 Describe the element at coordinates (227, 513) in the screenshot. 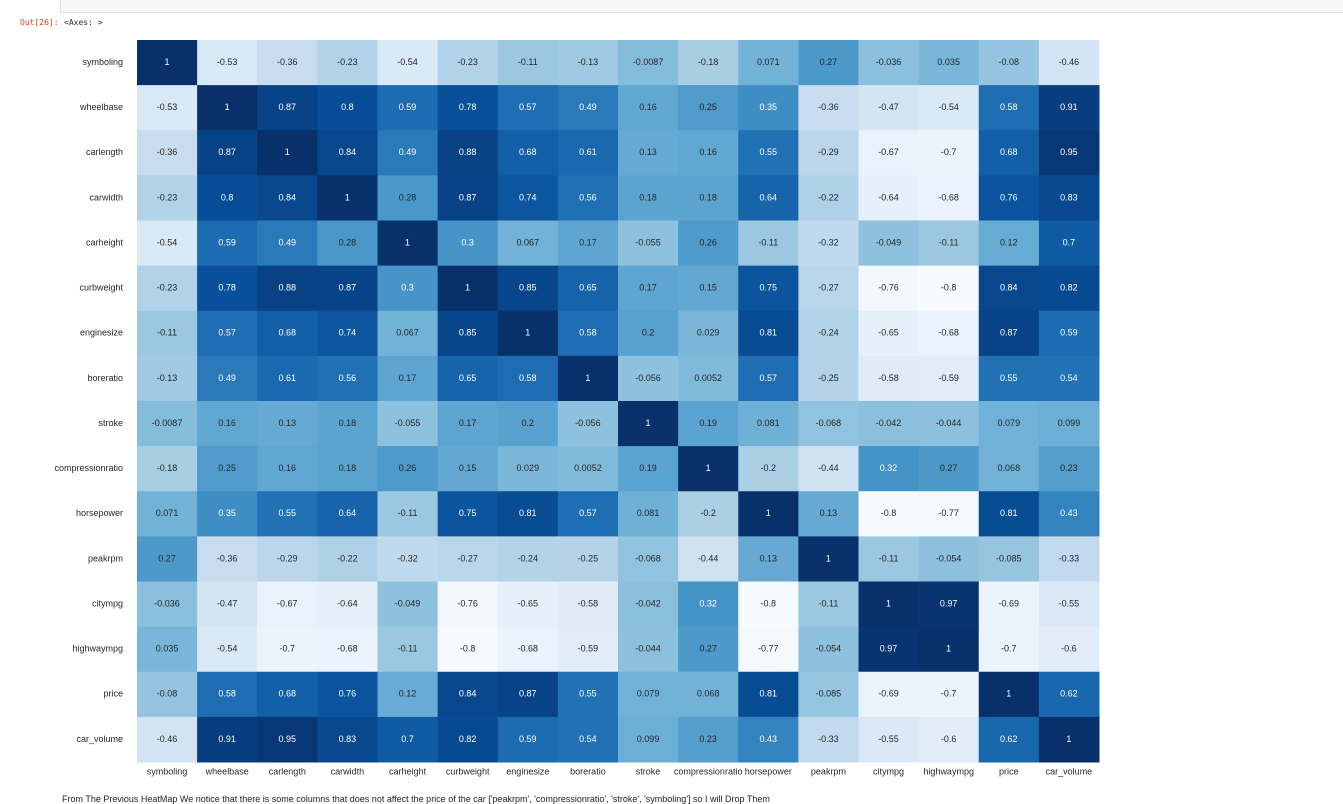

I see `cell-label: 0.35` at that location.